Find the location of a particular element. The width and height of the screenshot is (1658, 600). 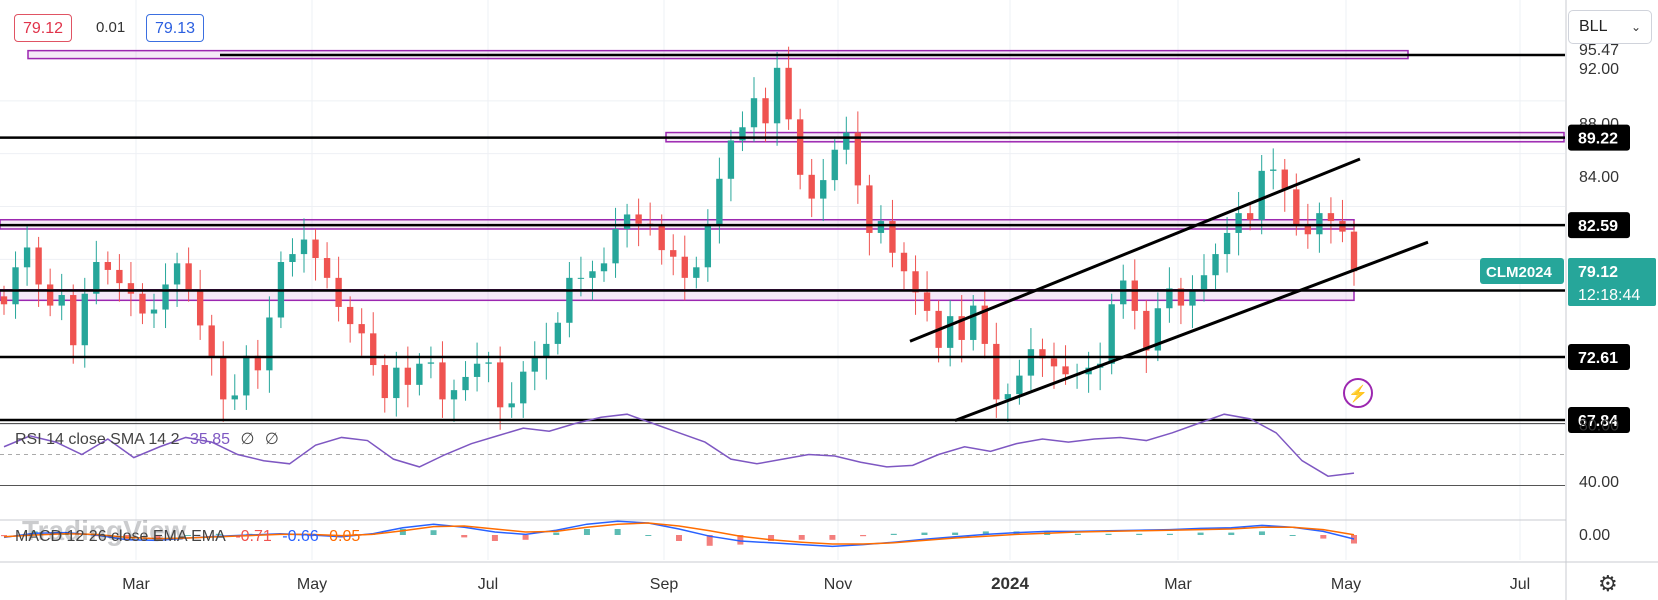

countdown-timer: 12:18:44 is located at coordinates (1609, 295).